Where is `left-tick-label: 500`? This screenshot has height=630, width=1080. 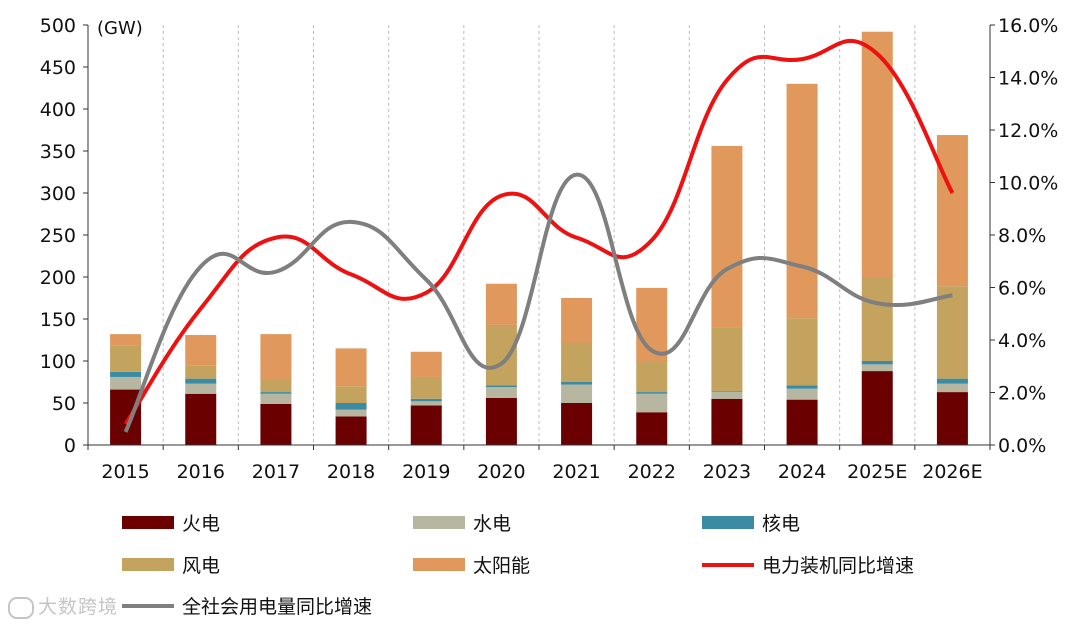
left-tick-label: 500 is located at coordinates (58, 26).